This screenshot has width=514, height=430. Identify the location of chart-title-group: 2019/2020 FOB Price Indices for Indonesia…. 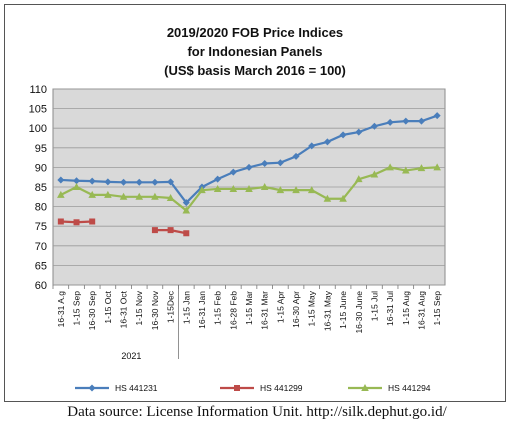
(255, 51).